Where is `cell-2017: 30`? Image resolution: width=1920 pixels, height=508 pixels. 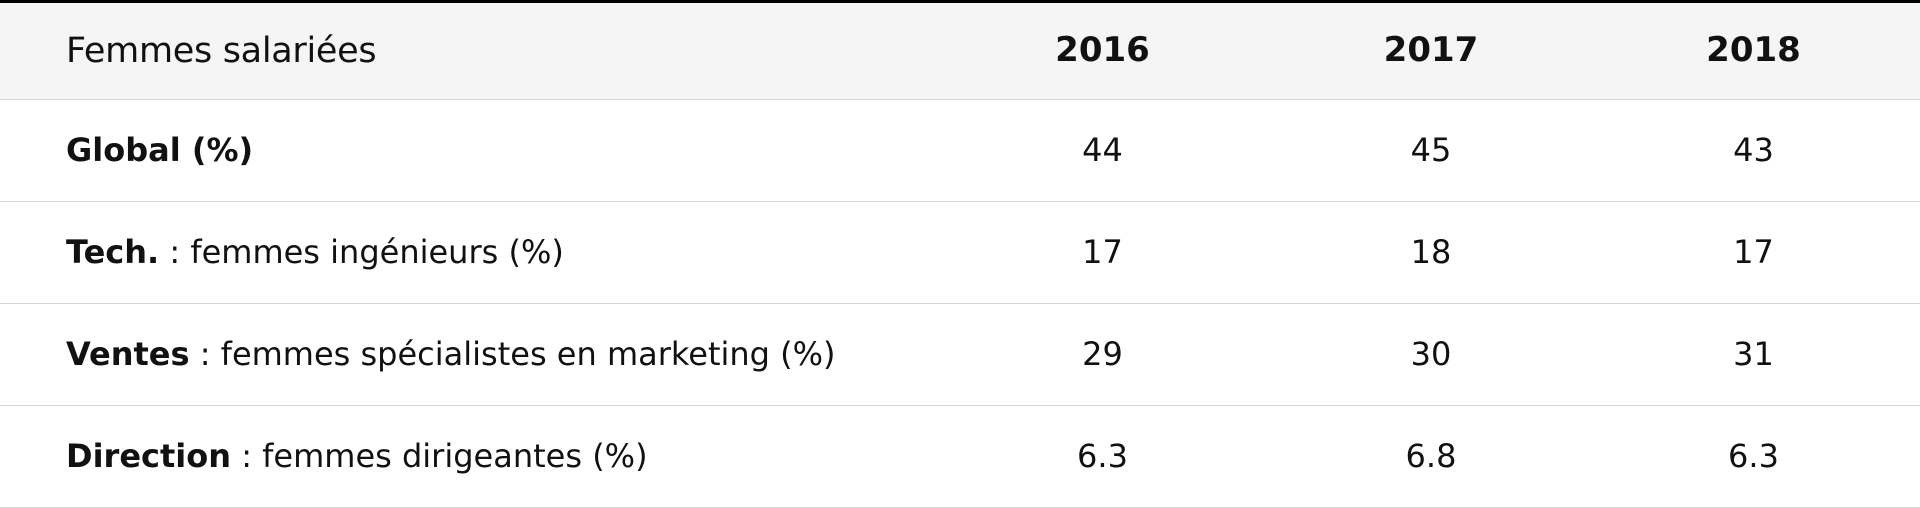 cell-2017: 30 is located at coordinates (1431, 354).